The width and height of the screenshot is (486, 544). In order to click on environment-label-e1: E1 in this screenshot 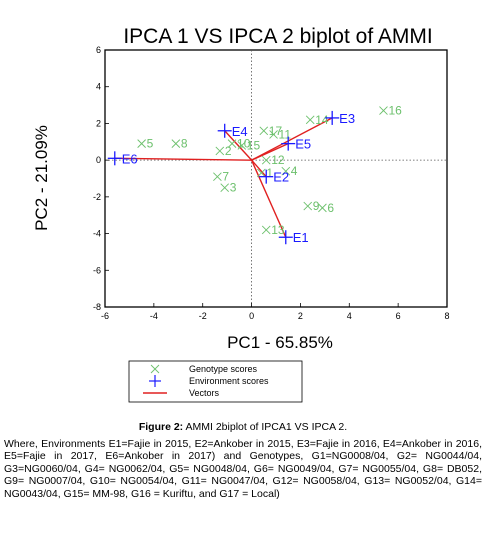, I will do `click(301, 237)`.